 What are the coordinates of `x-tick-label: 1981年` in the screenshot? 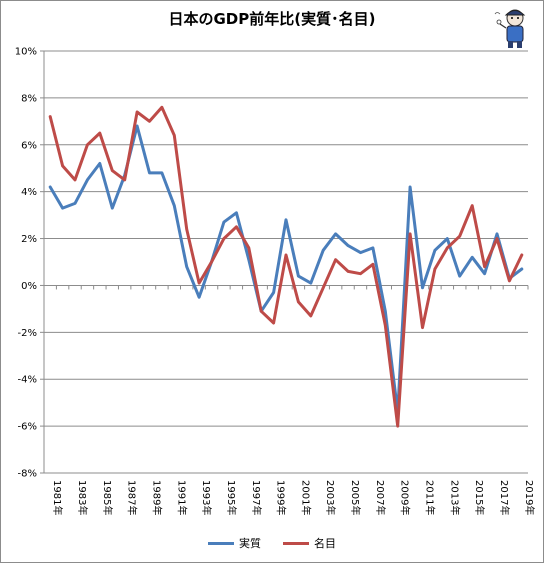 It's located at (57, 497).